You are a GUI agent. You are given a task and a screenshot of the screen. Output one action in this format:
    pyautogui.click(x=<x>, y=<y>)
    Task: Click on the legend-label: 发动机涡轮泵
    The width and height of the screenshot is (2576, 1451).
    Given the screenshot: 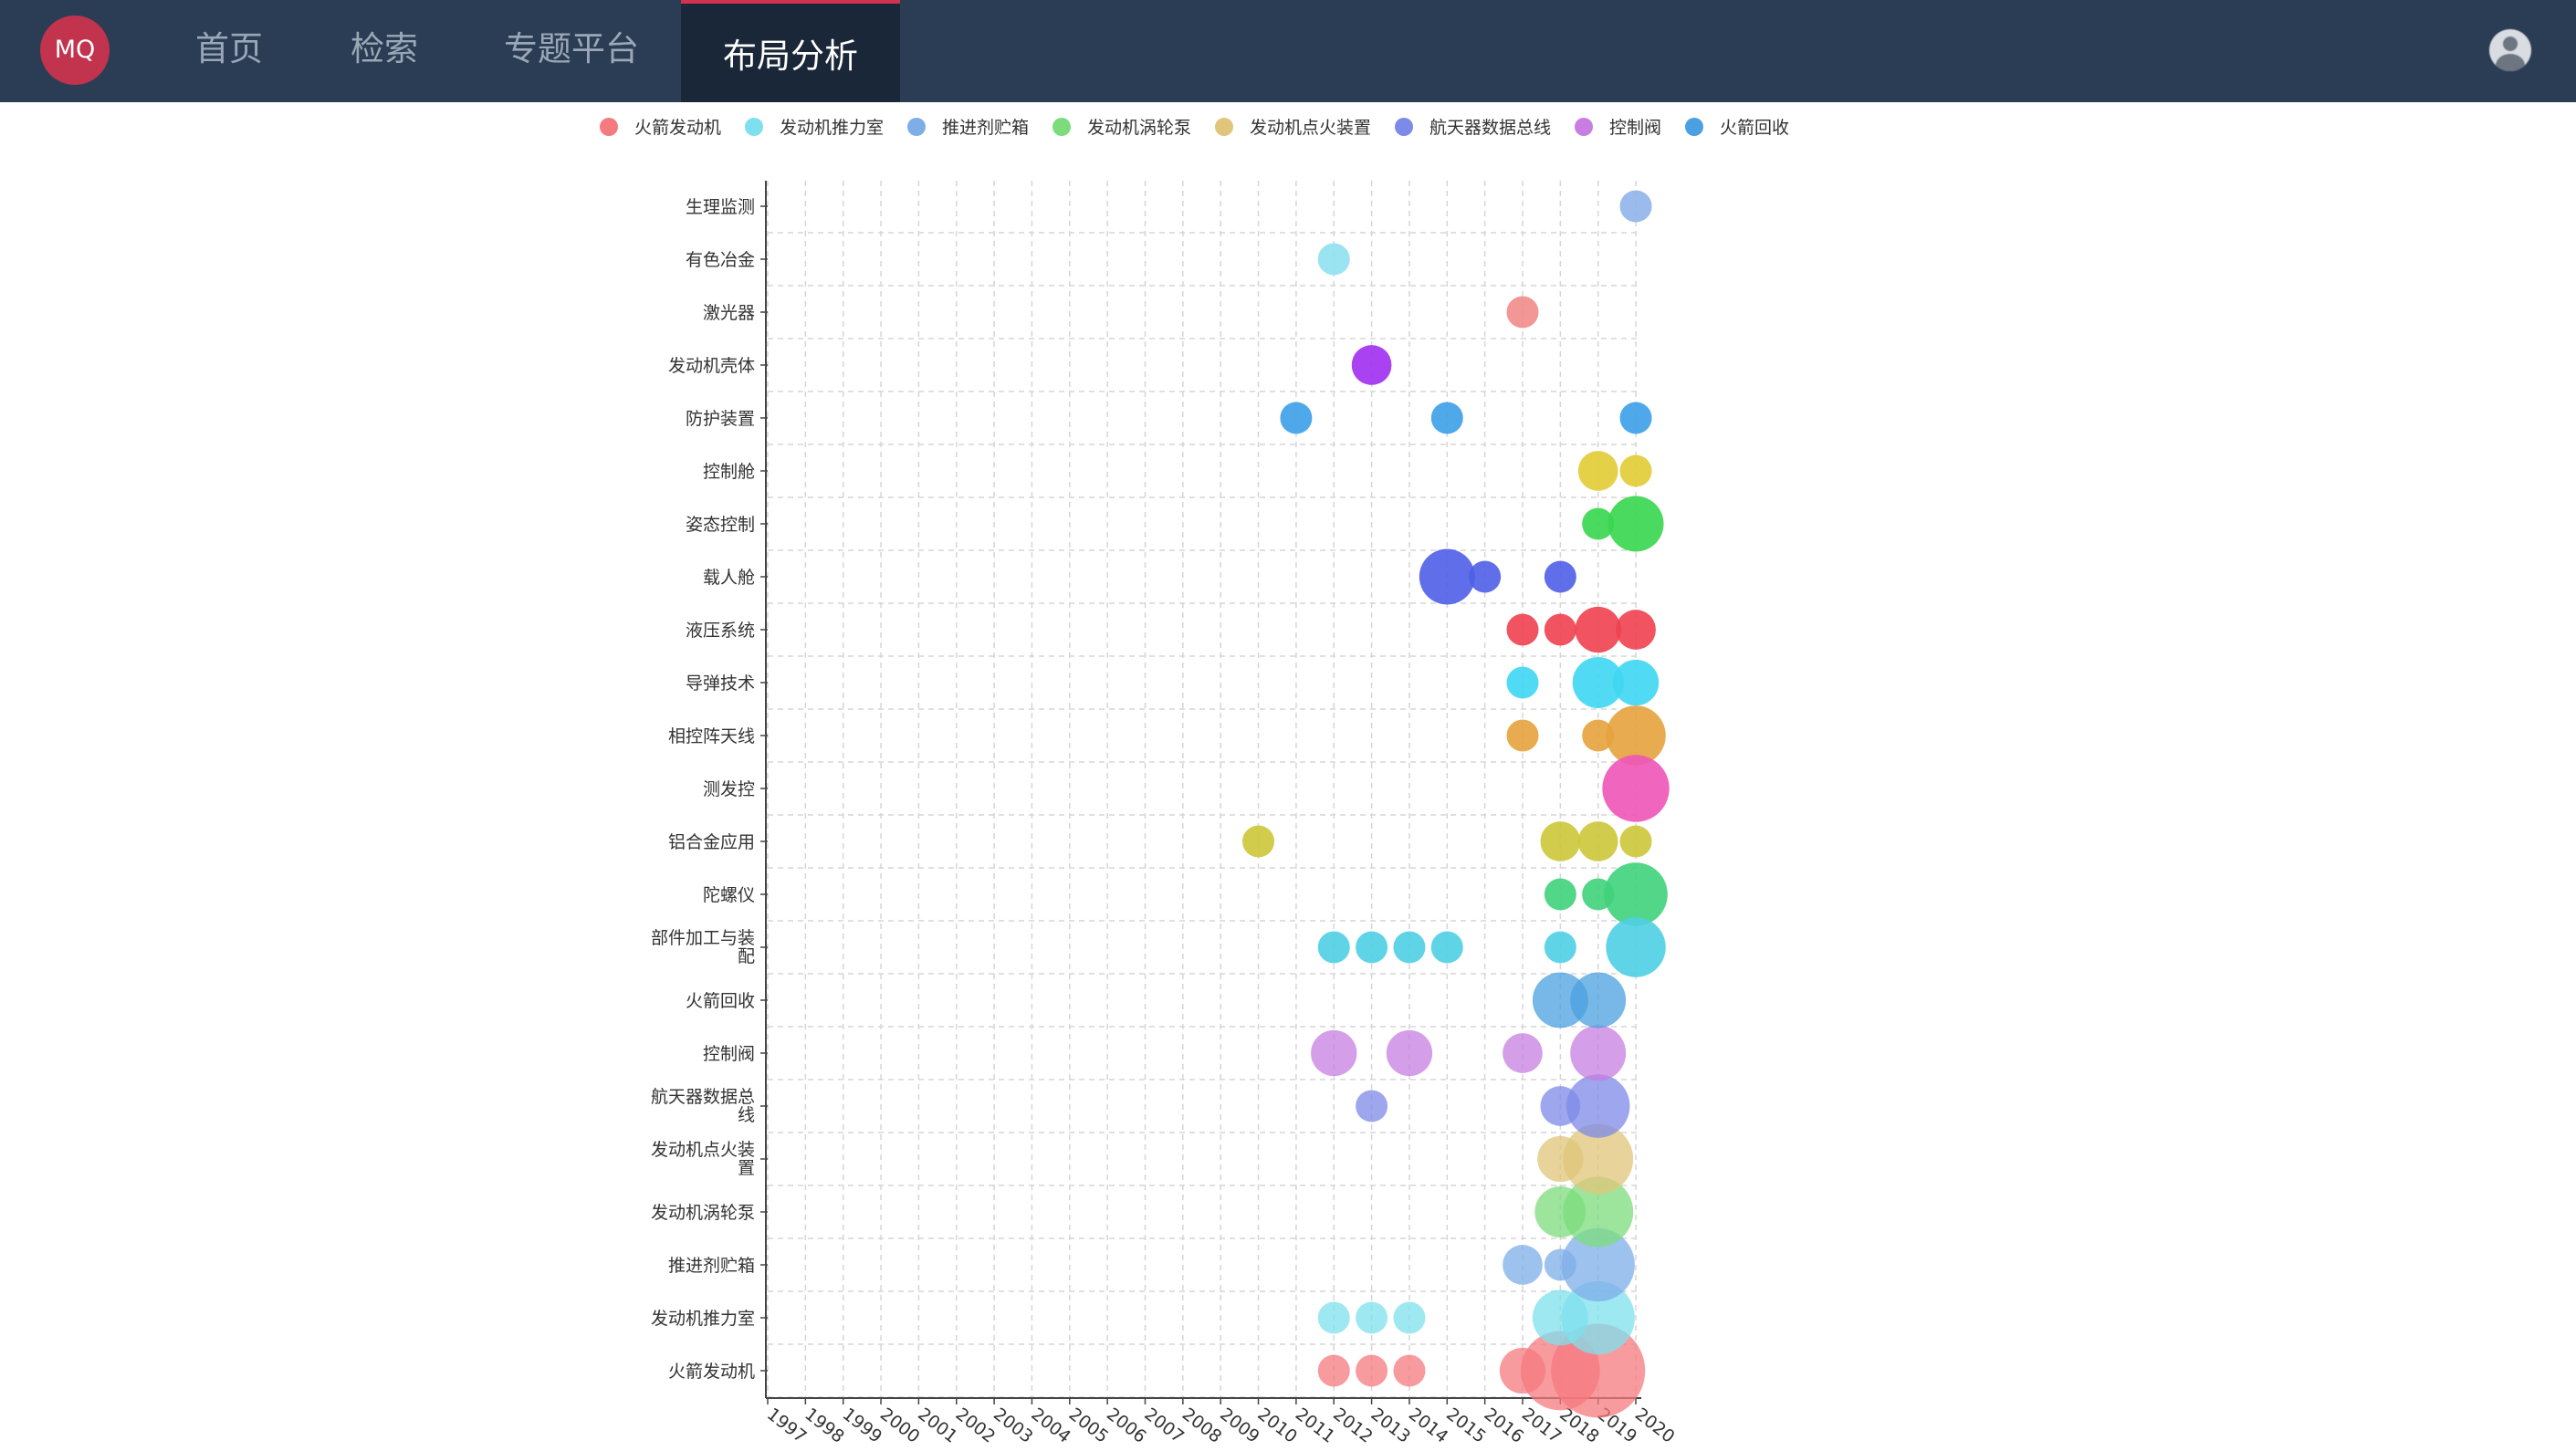 What is the action you would take?
    pyautogui.click(x=1139, y=128)
    